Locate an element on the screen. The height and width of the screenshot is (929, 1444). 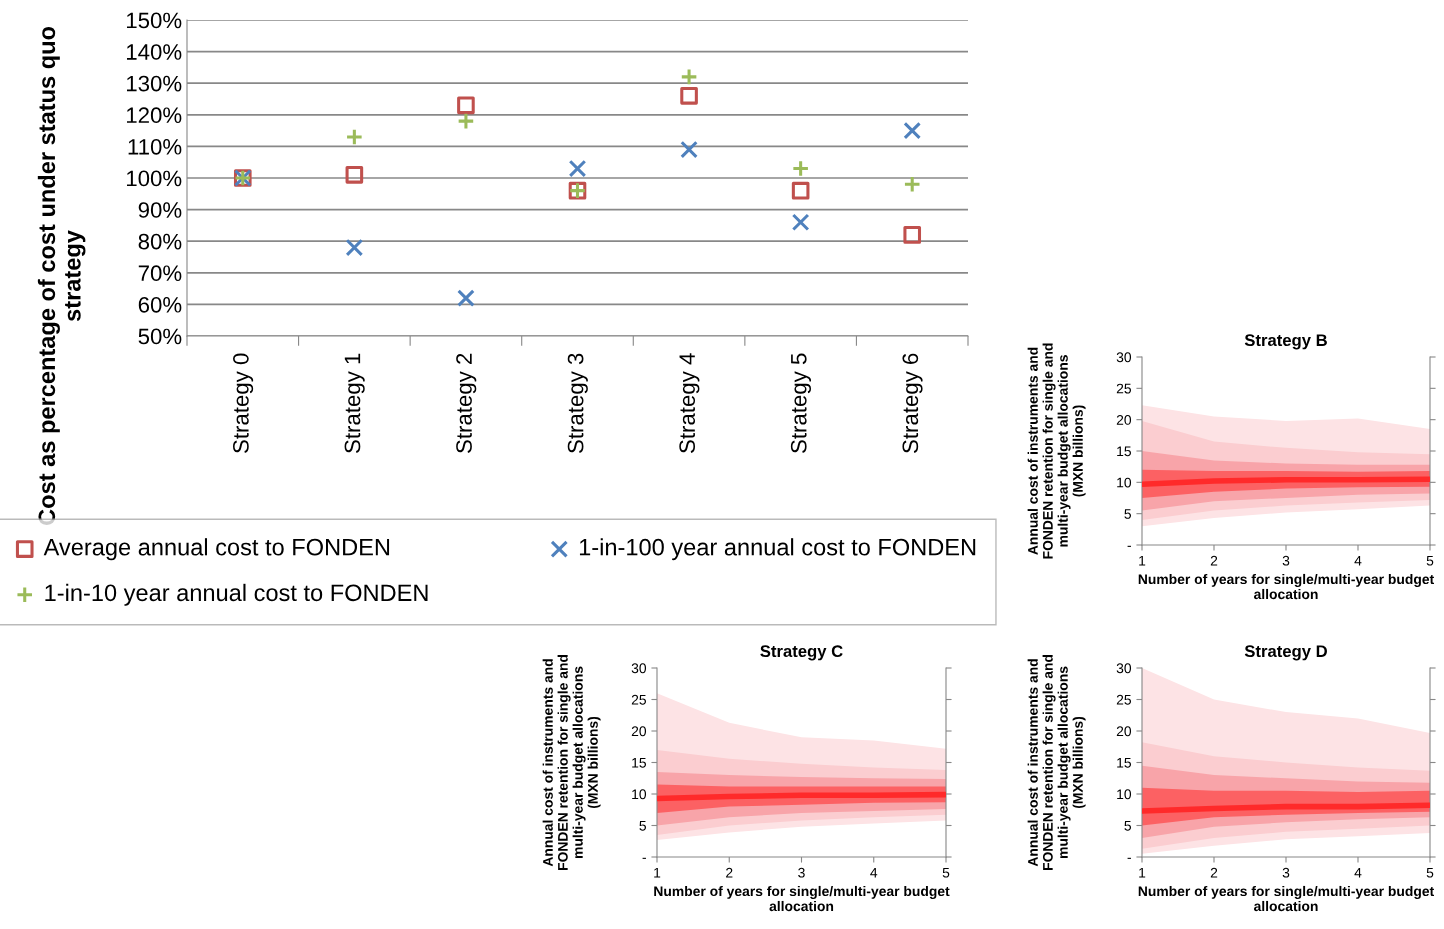
y-axis-title: Cost as percentage of cost under status quo strategy is located at coordinates (61, 275).